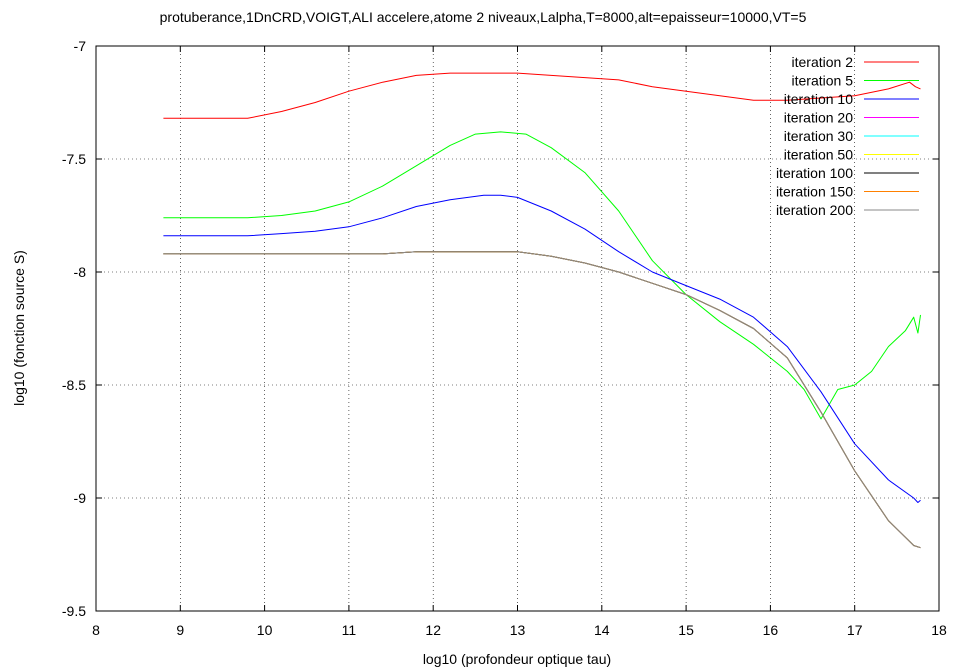 This screenshot has width=959, height=670. Describe the element at coordinates (433, 630) in the screenshot. I see `x-tick-label: 12` at that location.